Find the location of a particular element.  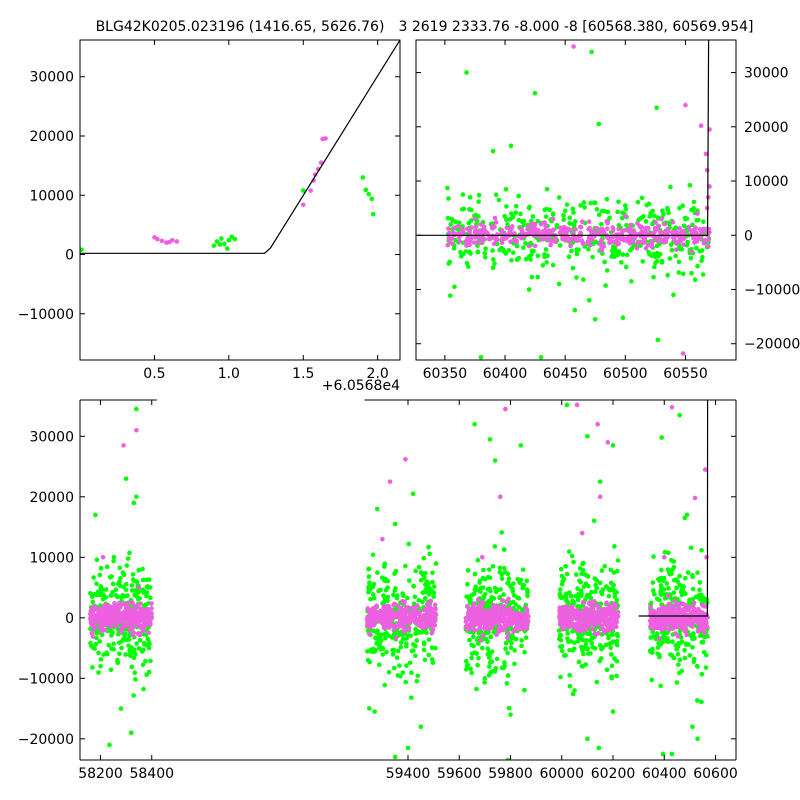

y-tick-label: 10000 is located at coordinates (766, 182).